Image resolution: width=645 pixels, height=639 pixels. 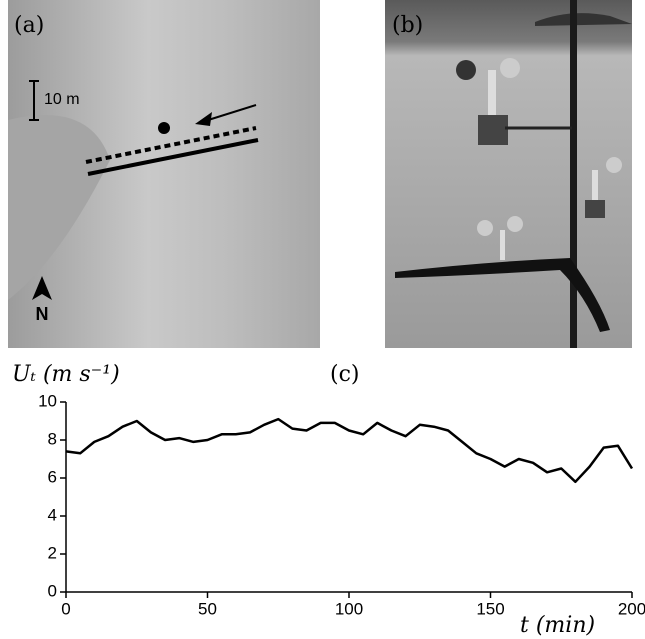 What do you see at coordinates (52, 438) in the screenshot?
I see `y-tick-label: 8` at bounding box center [52, 438].